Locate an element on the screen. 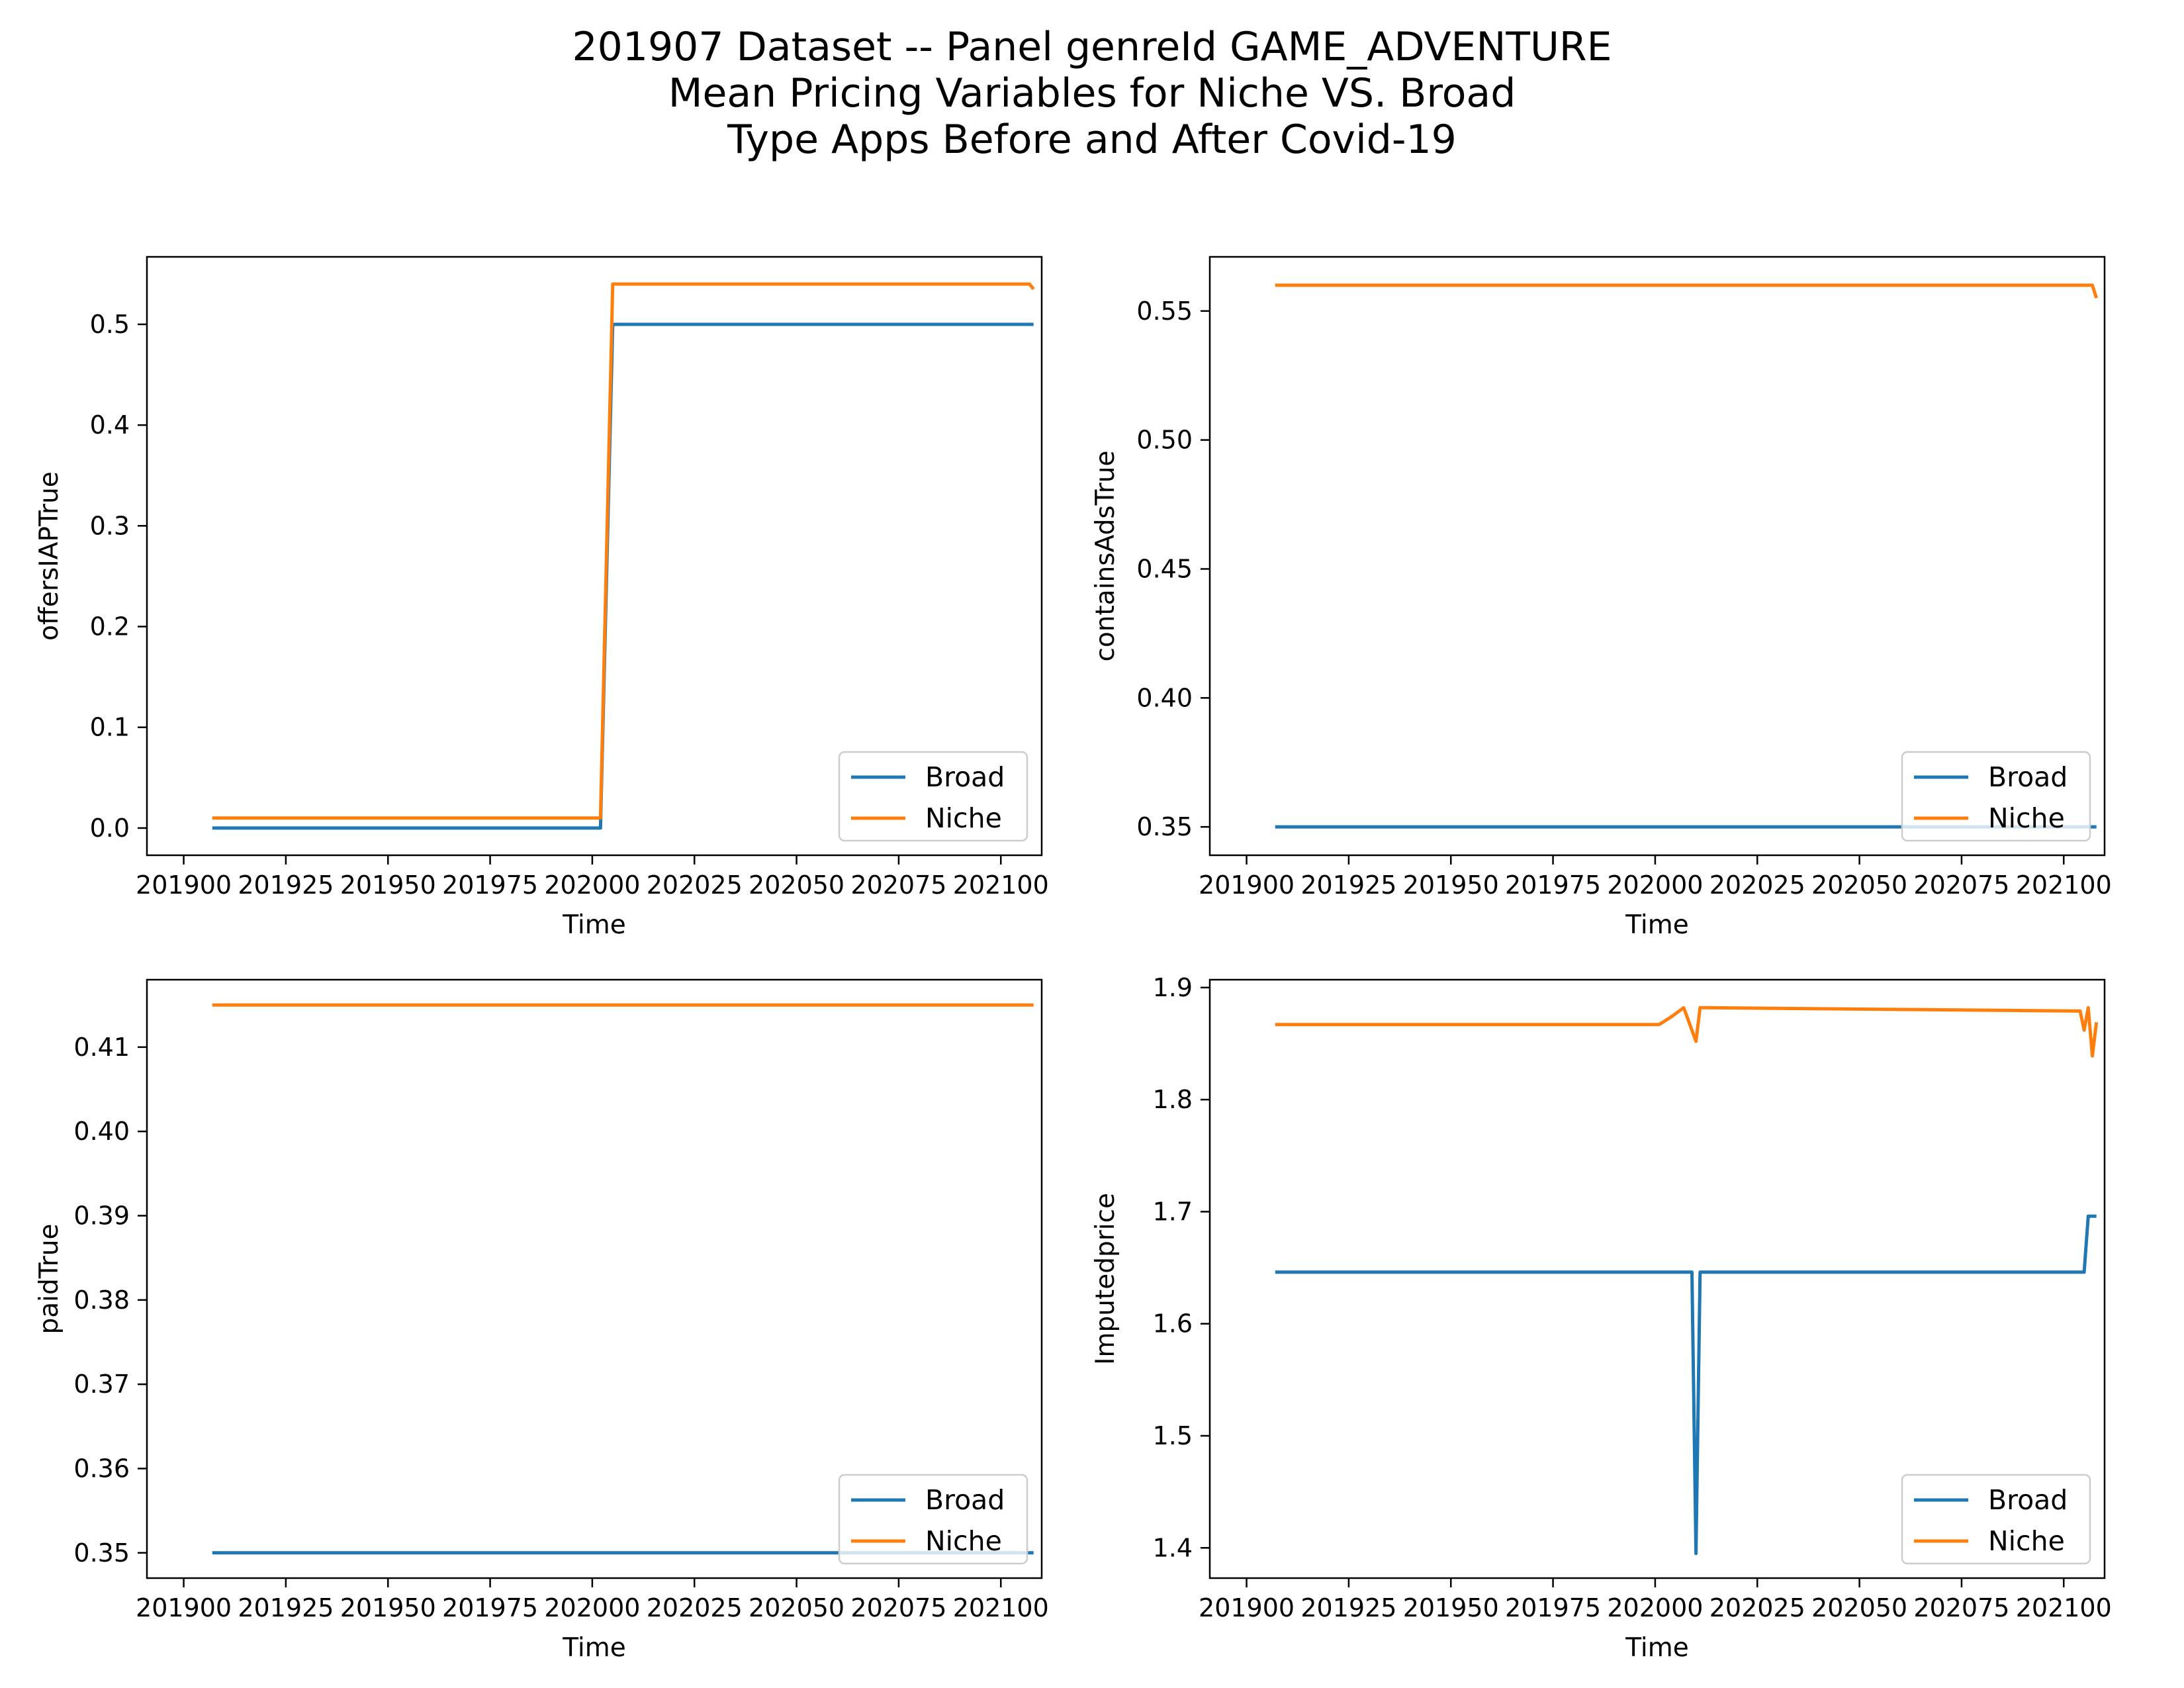  y-tick-label: 1.6 is located at coordinates (1173, 1323).